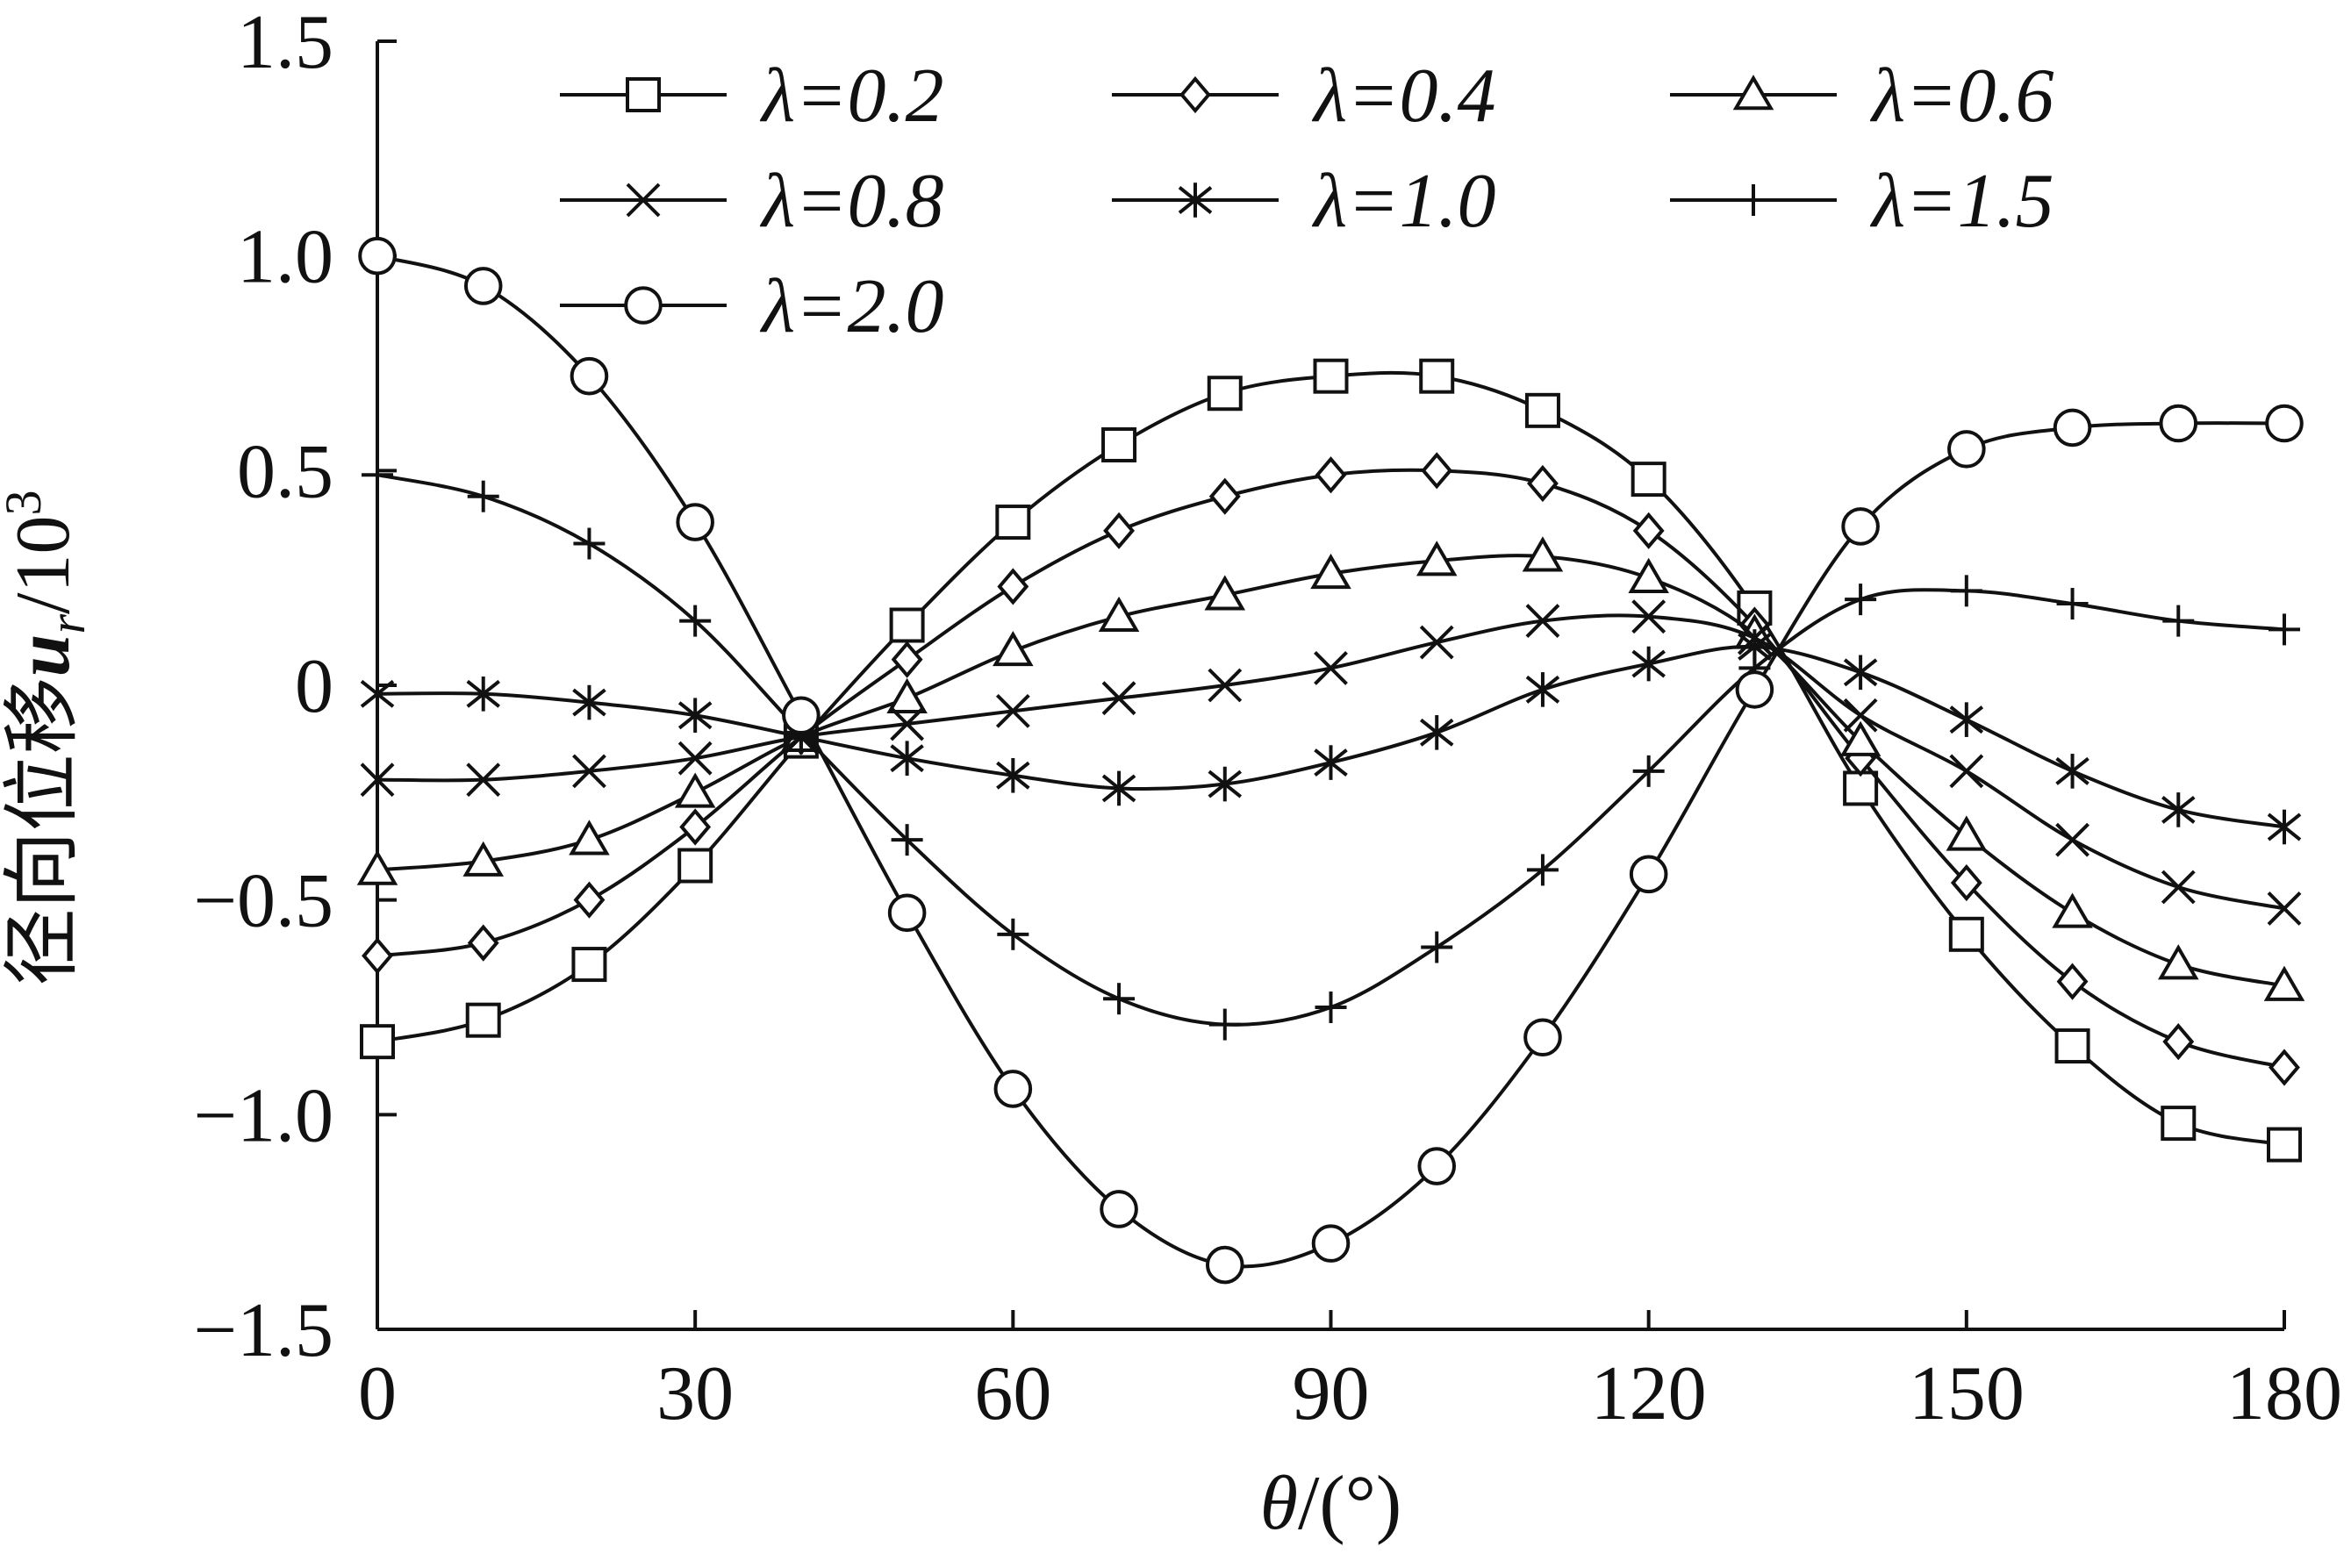  What do you see at coordinates (1961, 96) in the screenshot?
I see `legend-label: λ=0.6` at bounding box center [1961, 96].